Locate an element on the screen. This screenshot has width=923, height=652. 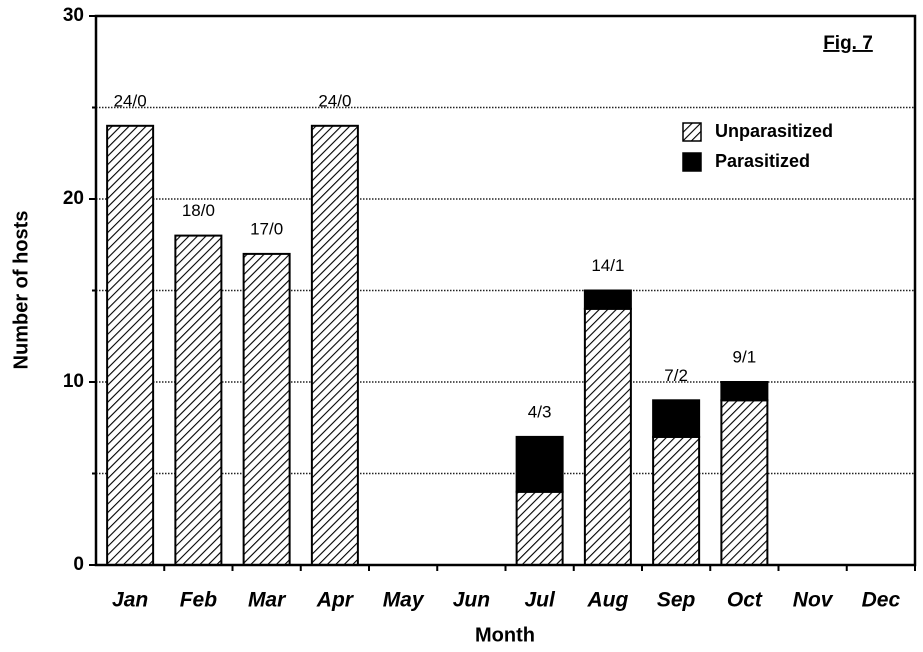
bar-label: 7/2 is located at coordinates (676, 375).